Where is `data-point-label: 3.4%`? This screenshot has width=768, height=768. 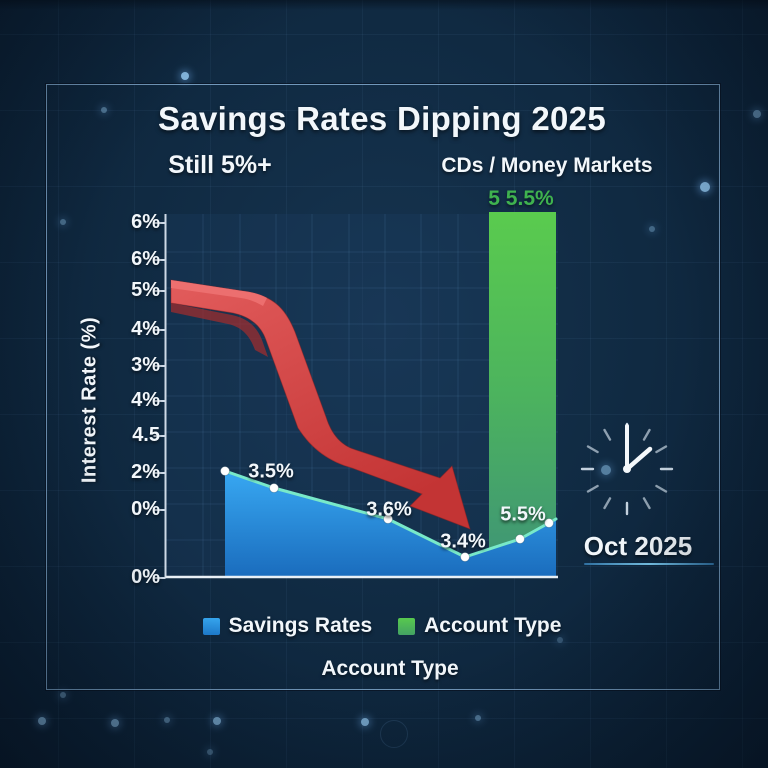
data-point-label: 3.4% is located at coordinates (463, 541).